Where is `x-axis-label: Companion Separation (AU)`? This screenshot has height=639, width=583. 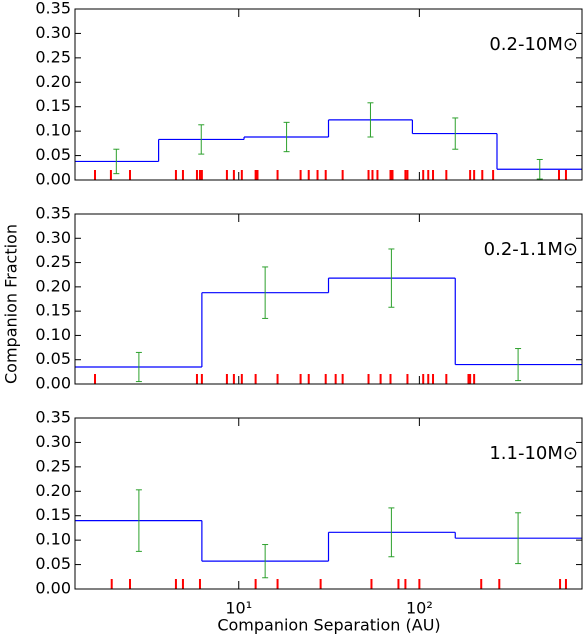 x-axis-label: Companion Separation (AU) is located at coordinates (328, 625).